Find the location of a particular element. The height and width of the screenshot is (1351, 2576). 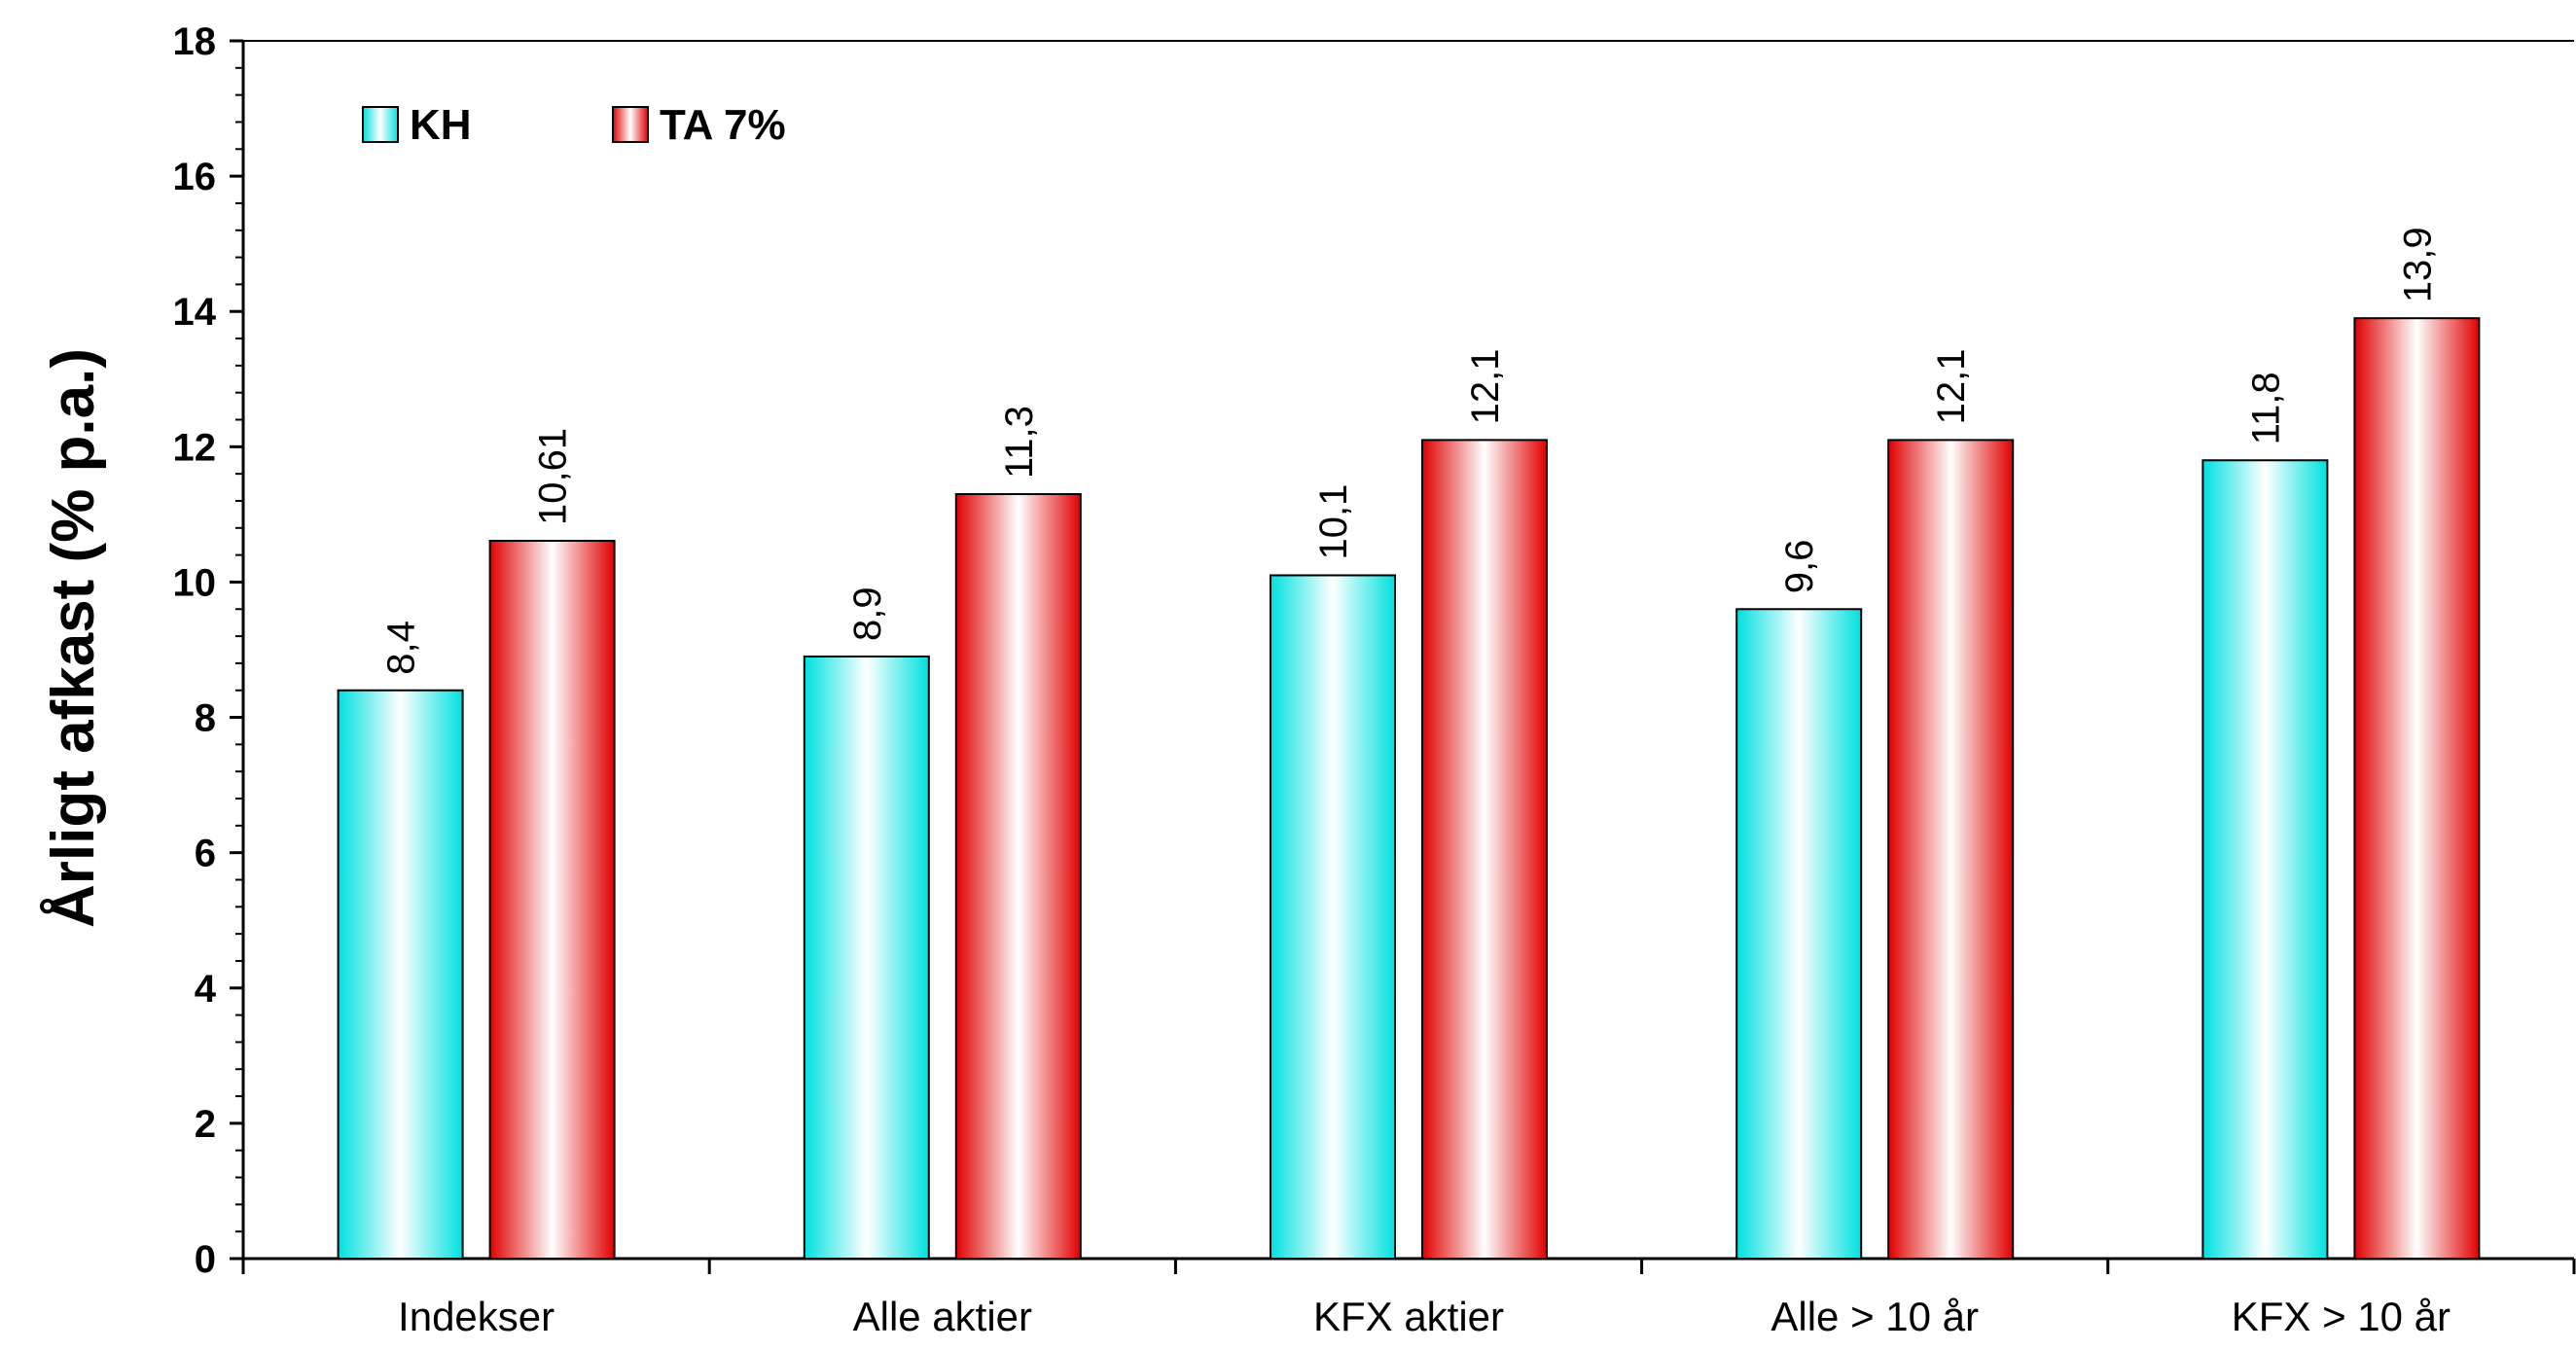

data-label: 11,8 is located at coordinates (2265, 408).